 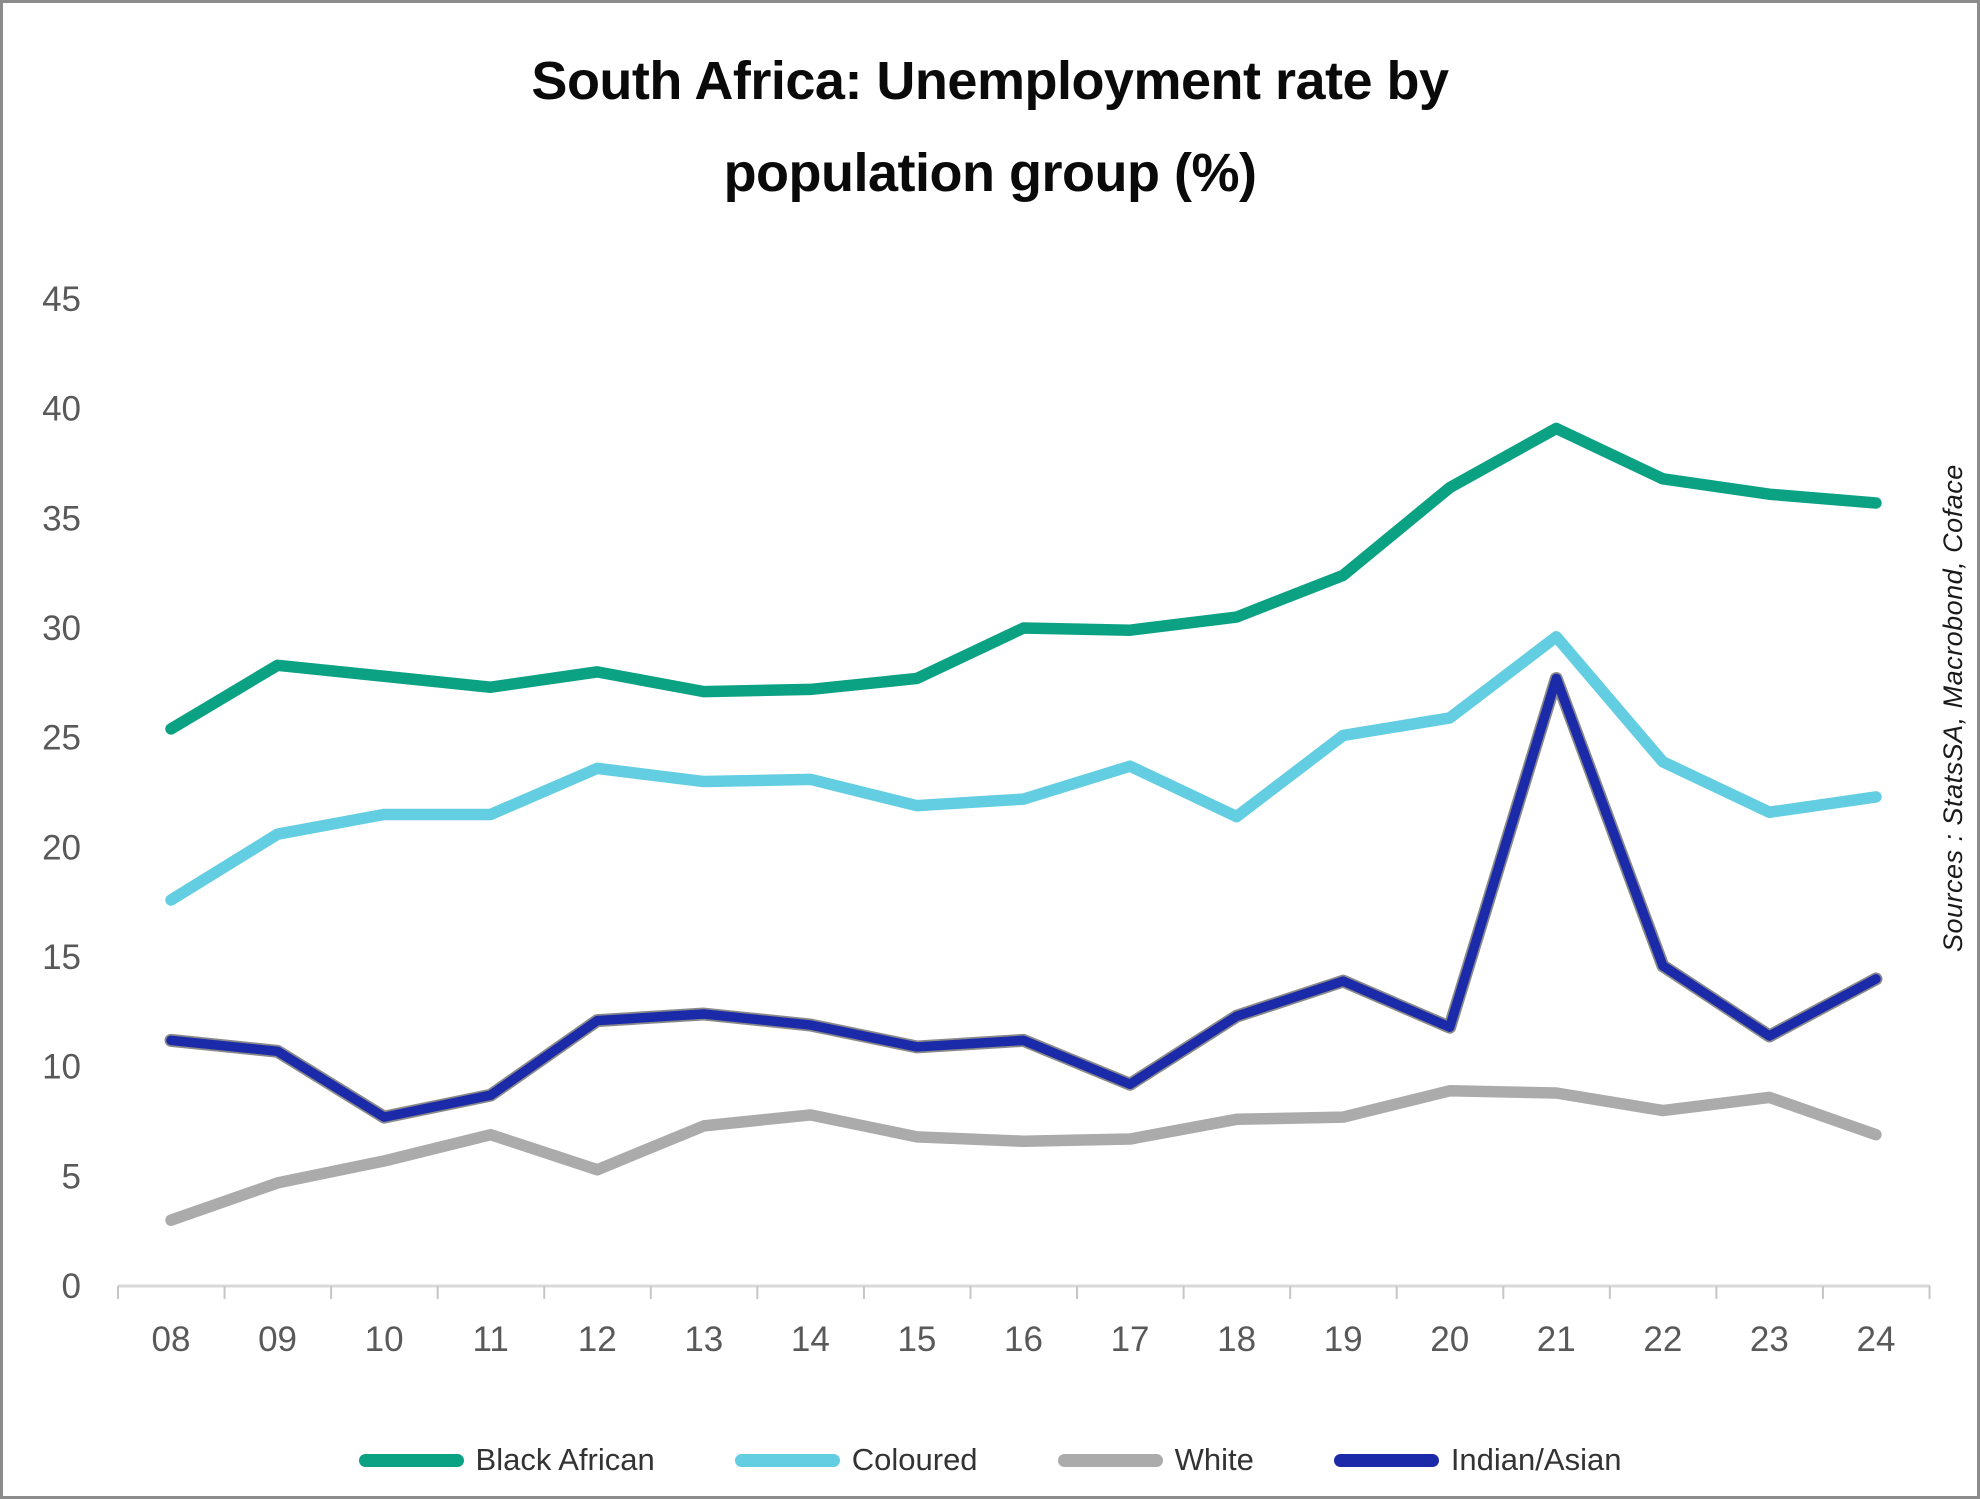 I want to click on x-axis-tick-label: 17, so click(x=1130, y=1339).